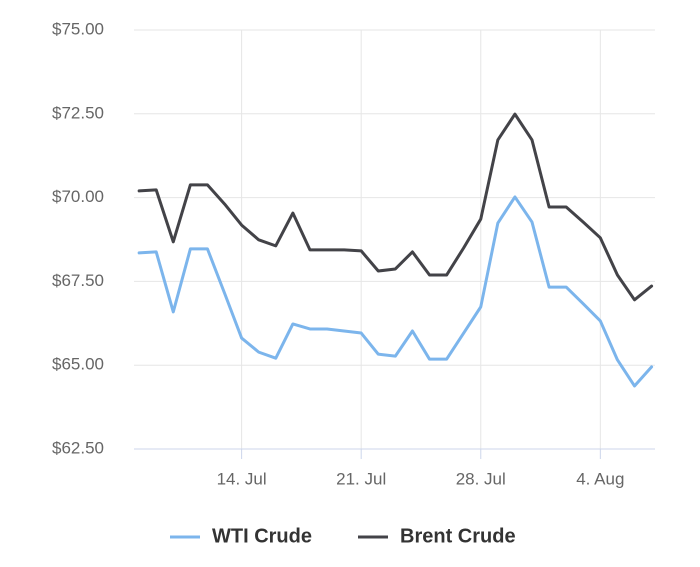  I want to click on y-tick-label: $75.00, so click(78, 28).